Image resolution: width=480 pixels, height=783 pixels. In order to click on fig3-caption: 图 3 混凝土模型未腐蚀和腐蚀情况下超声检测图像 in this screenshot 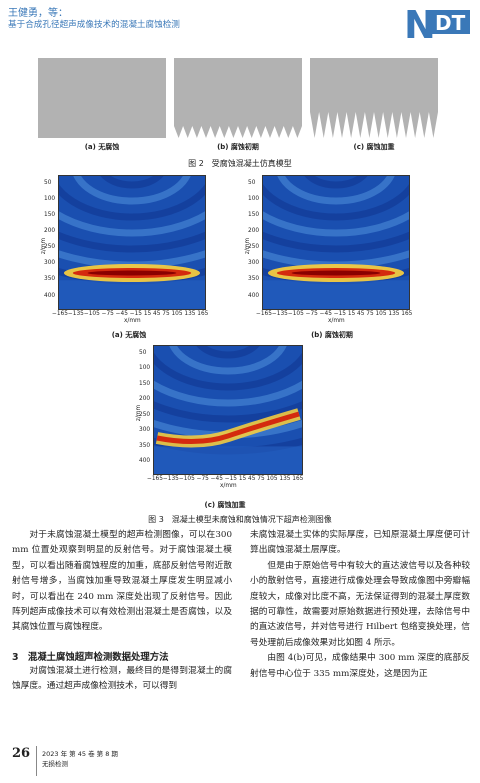, I will do `click(240, 519)`.